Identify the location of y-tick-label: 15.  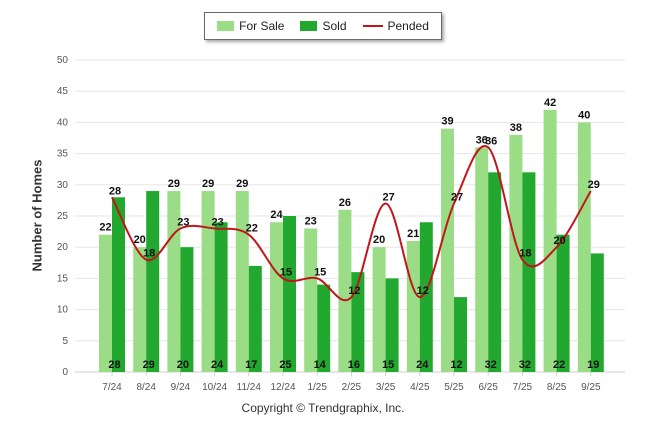
(63, 278).